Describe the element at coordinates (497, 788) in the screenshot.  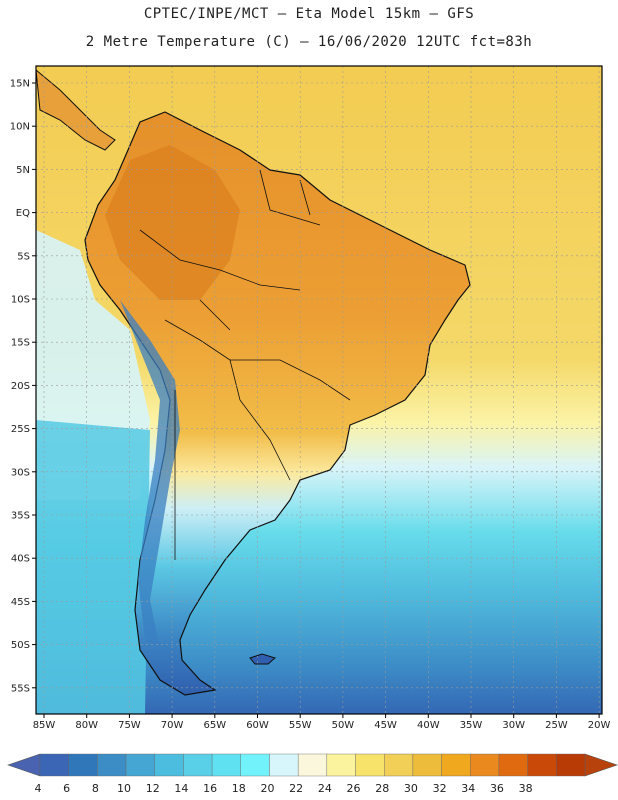
I see `colorbar-tick: 36` at that location.